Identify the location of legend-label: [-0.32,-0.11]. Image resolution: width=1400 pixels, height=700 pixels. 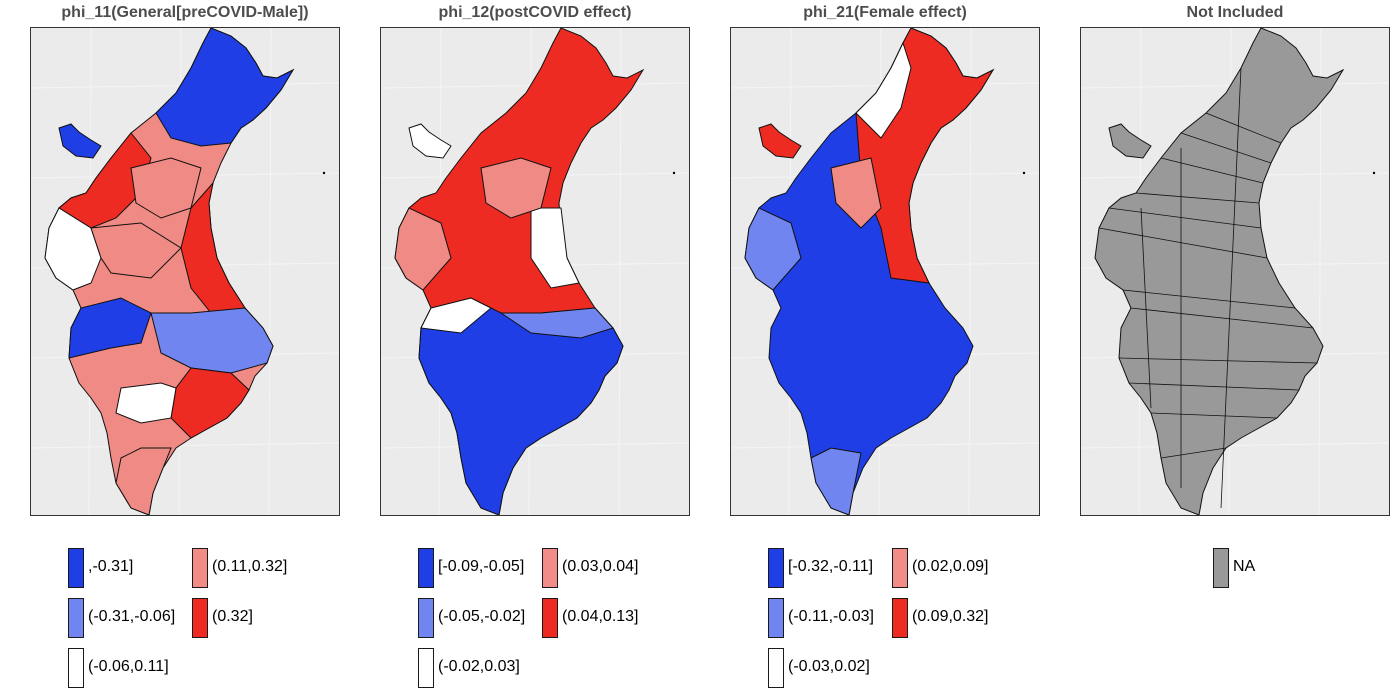
(831, 566).